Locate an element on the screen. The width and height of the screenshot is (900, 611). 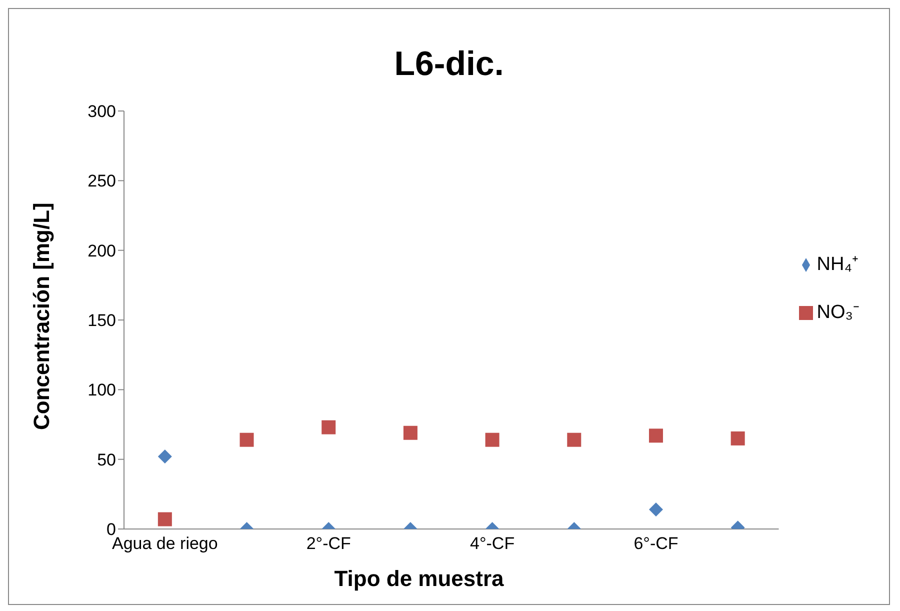
x-tick-label: 2°-CF is located at coordinates (328, 544).